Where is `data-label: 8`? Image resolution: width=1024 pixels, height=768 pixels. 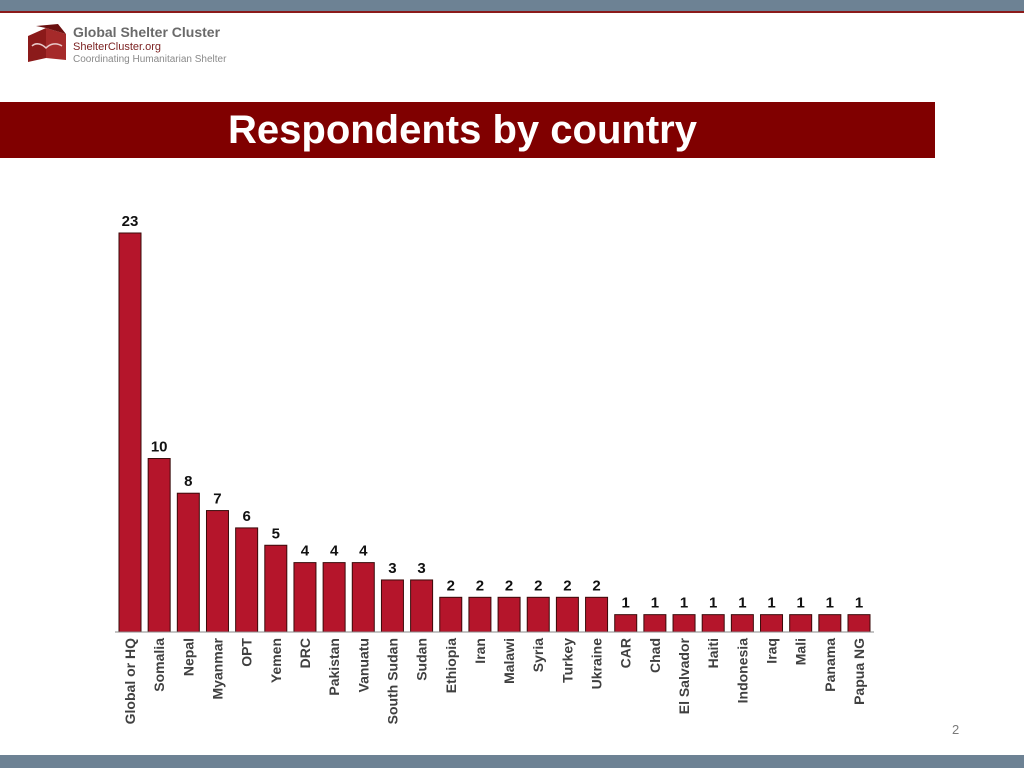
data-label: 8 is located at coordinates (188, 481).